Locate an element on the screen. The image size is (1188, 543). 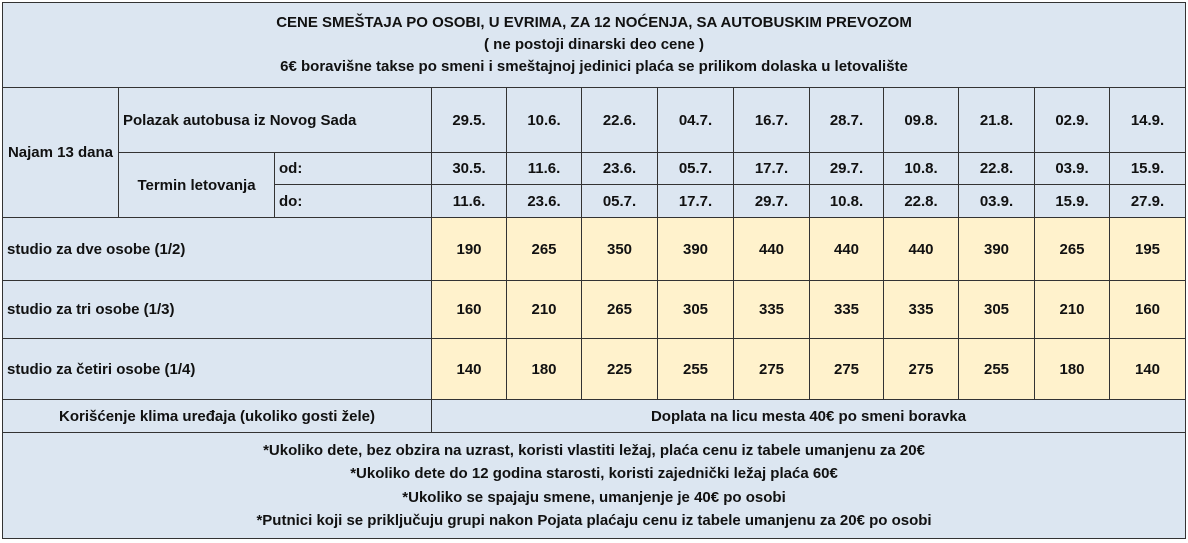
departure-date: 10.6. is located at coordinates (544, 120).